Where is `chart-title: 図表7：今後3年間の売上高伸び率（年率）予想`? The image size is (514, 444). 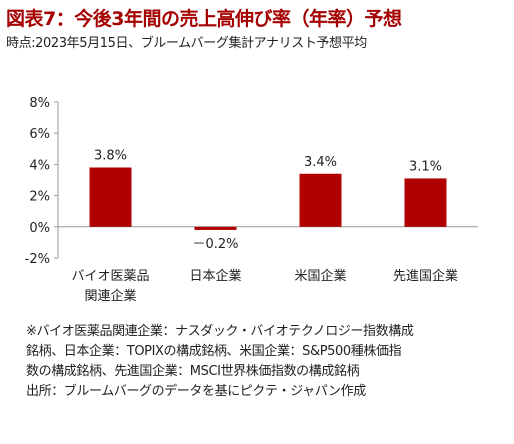 chart-title: 図表7：今後3年間の売上高伸び率（年率）予想 is located at coordinates (204, 19).